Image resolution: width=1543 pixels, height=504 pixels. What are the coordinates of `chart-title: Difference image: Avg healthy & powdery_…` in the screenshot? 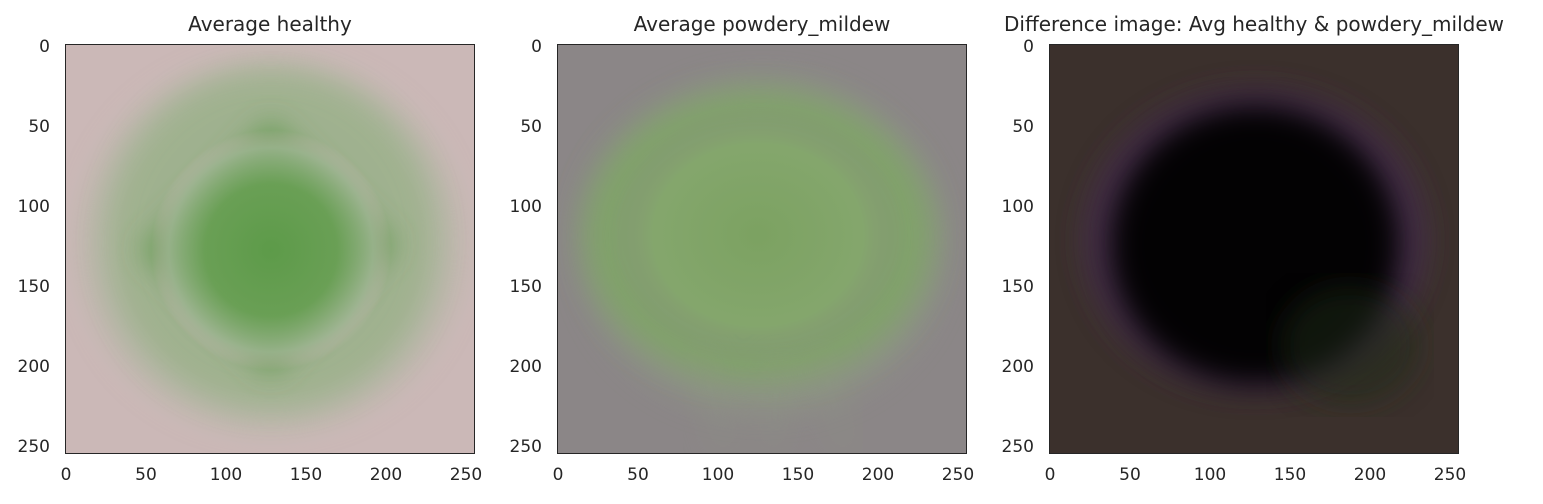 It's located at (1254, 24).